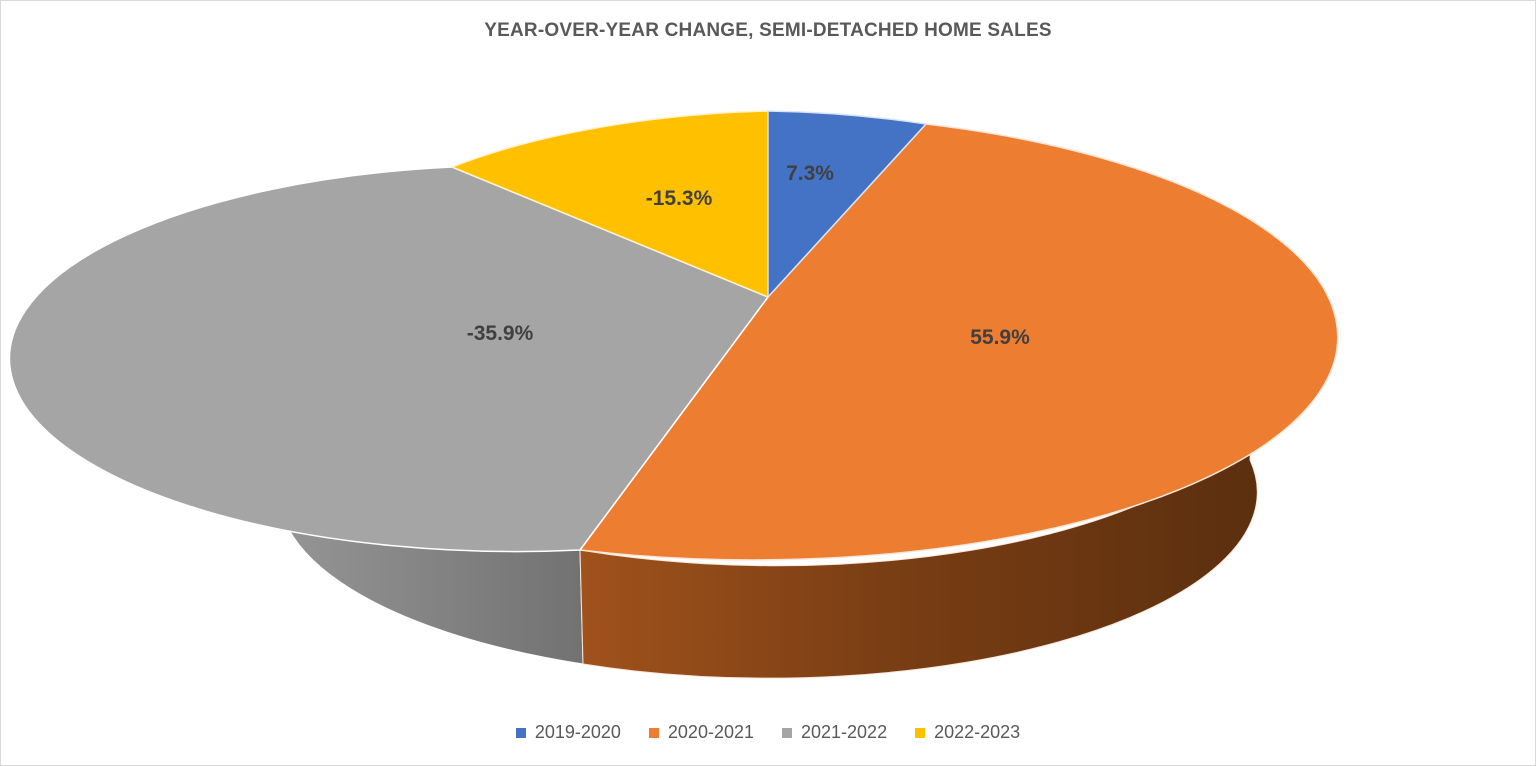 The height and width of the screenshot is (766, 1536). Describe the element at coordinates (710, 732) in the screenshot. I see `legend-label: 2020-2021` at that location.